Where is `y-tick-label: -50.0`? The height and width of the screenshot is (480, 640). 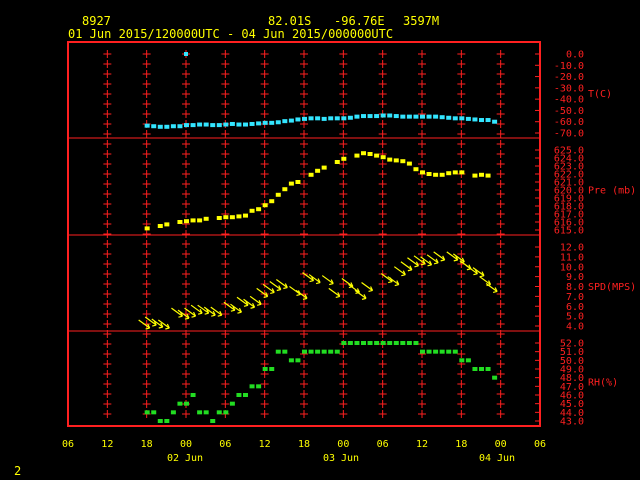
y-tick-label: -50.0 is located at coordinates (569, 111).